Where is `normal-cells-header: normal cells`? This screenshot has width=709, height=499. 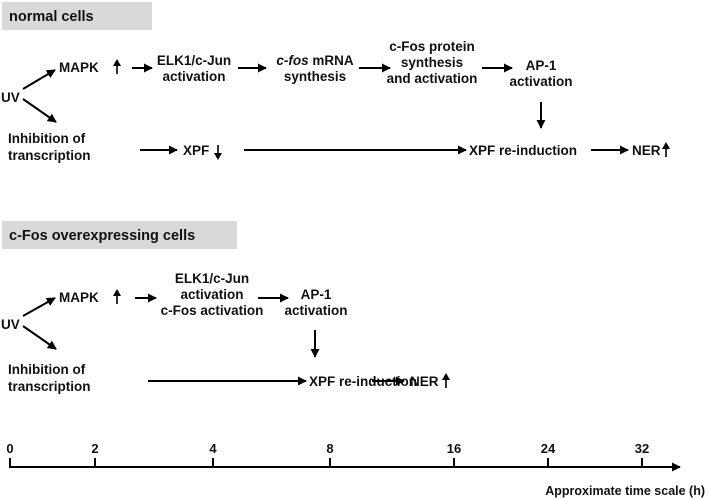 normal-cells-header: normal cells is located at coordinates (51, 17).